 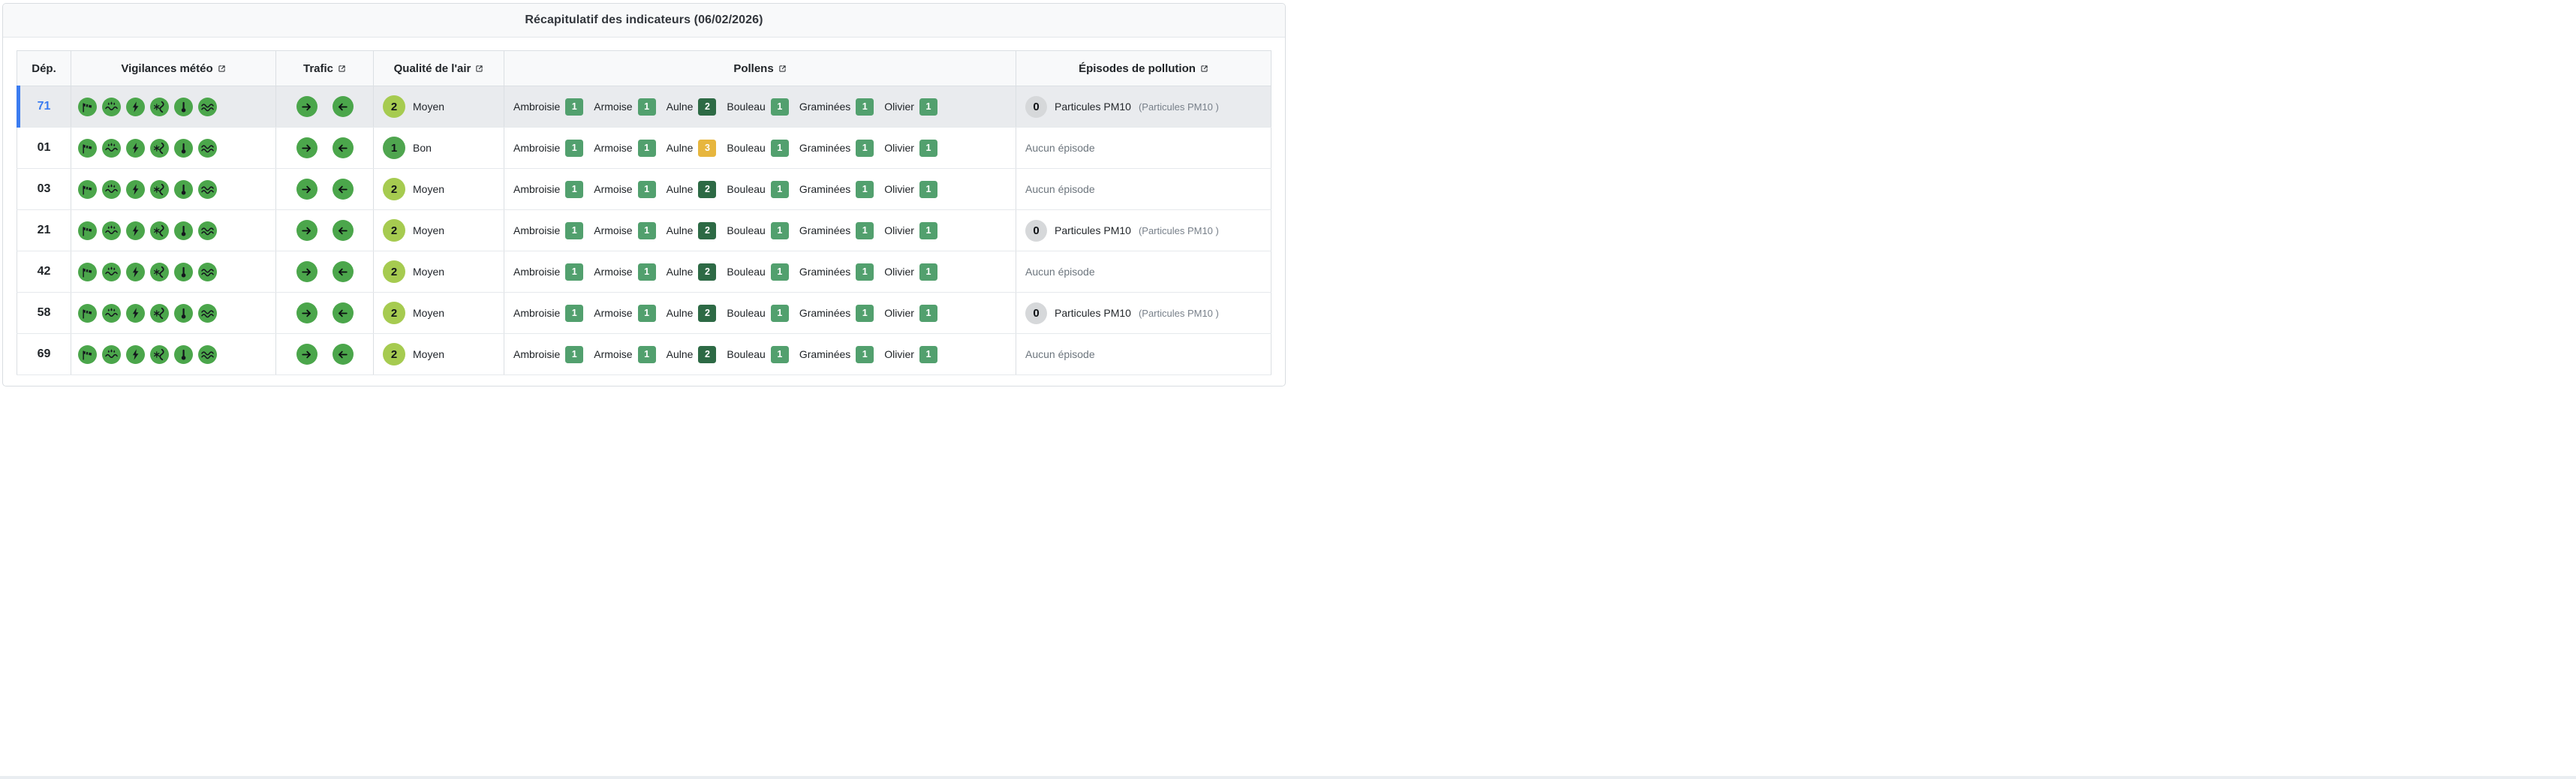 What do you see at coordinates (87, 148) in the screenshot?
I see `wind-sock-icon` at bounding box center [87, 148].